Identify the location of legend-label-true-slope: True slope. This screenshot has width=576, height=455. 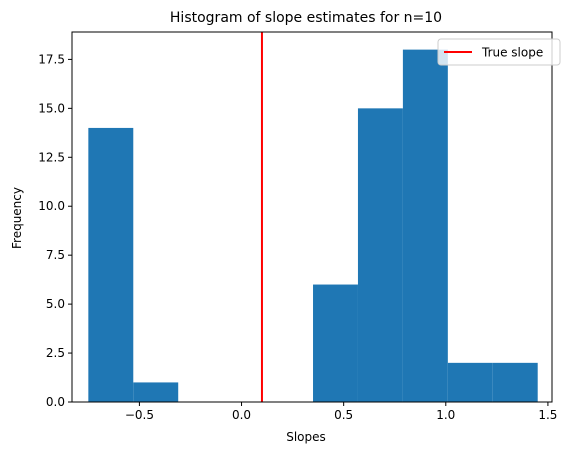
(512, 53).